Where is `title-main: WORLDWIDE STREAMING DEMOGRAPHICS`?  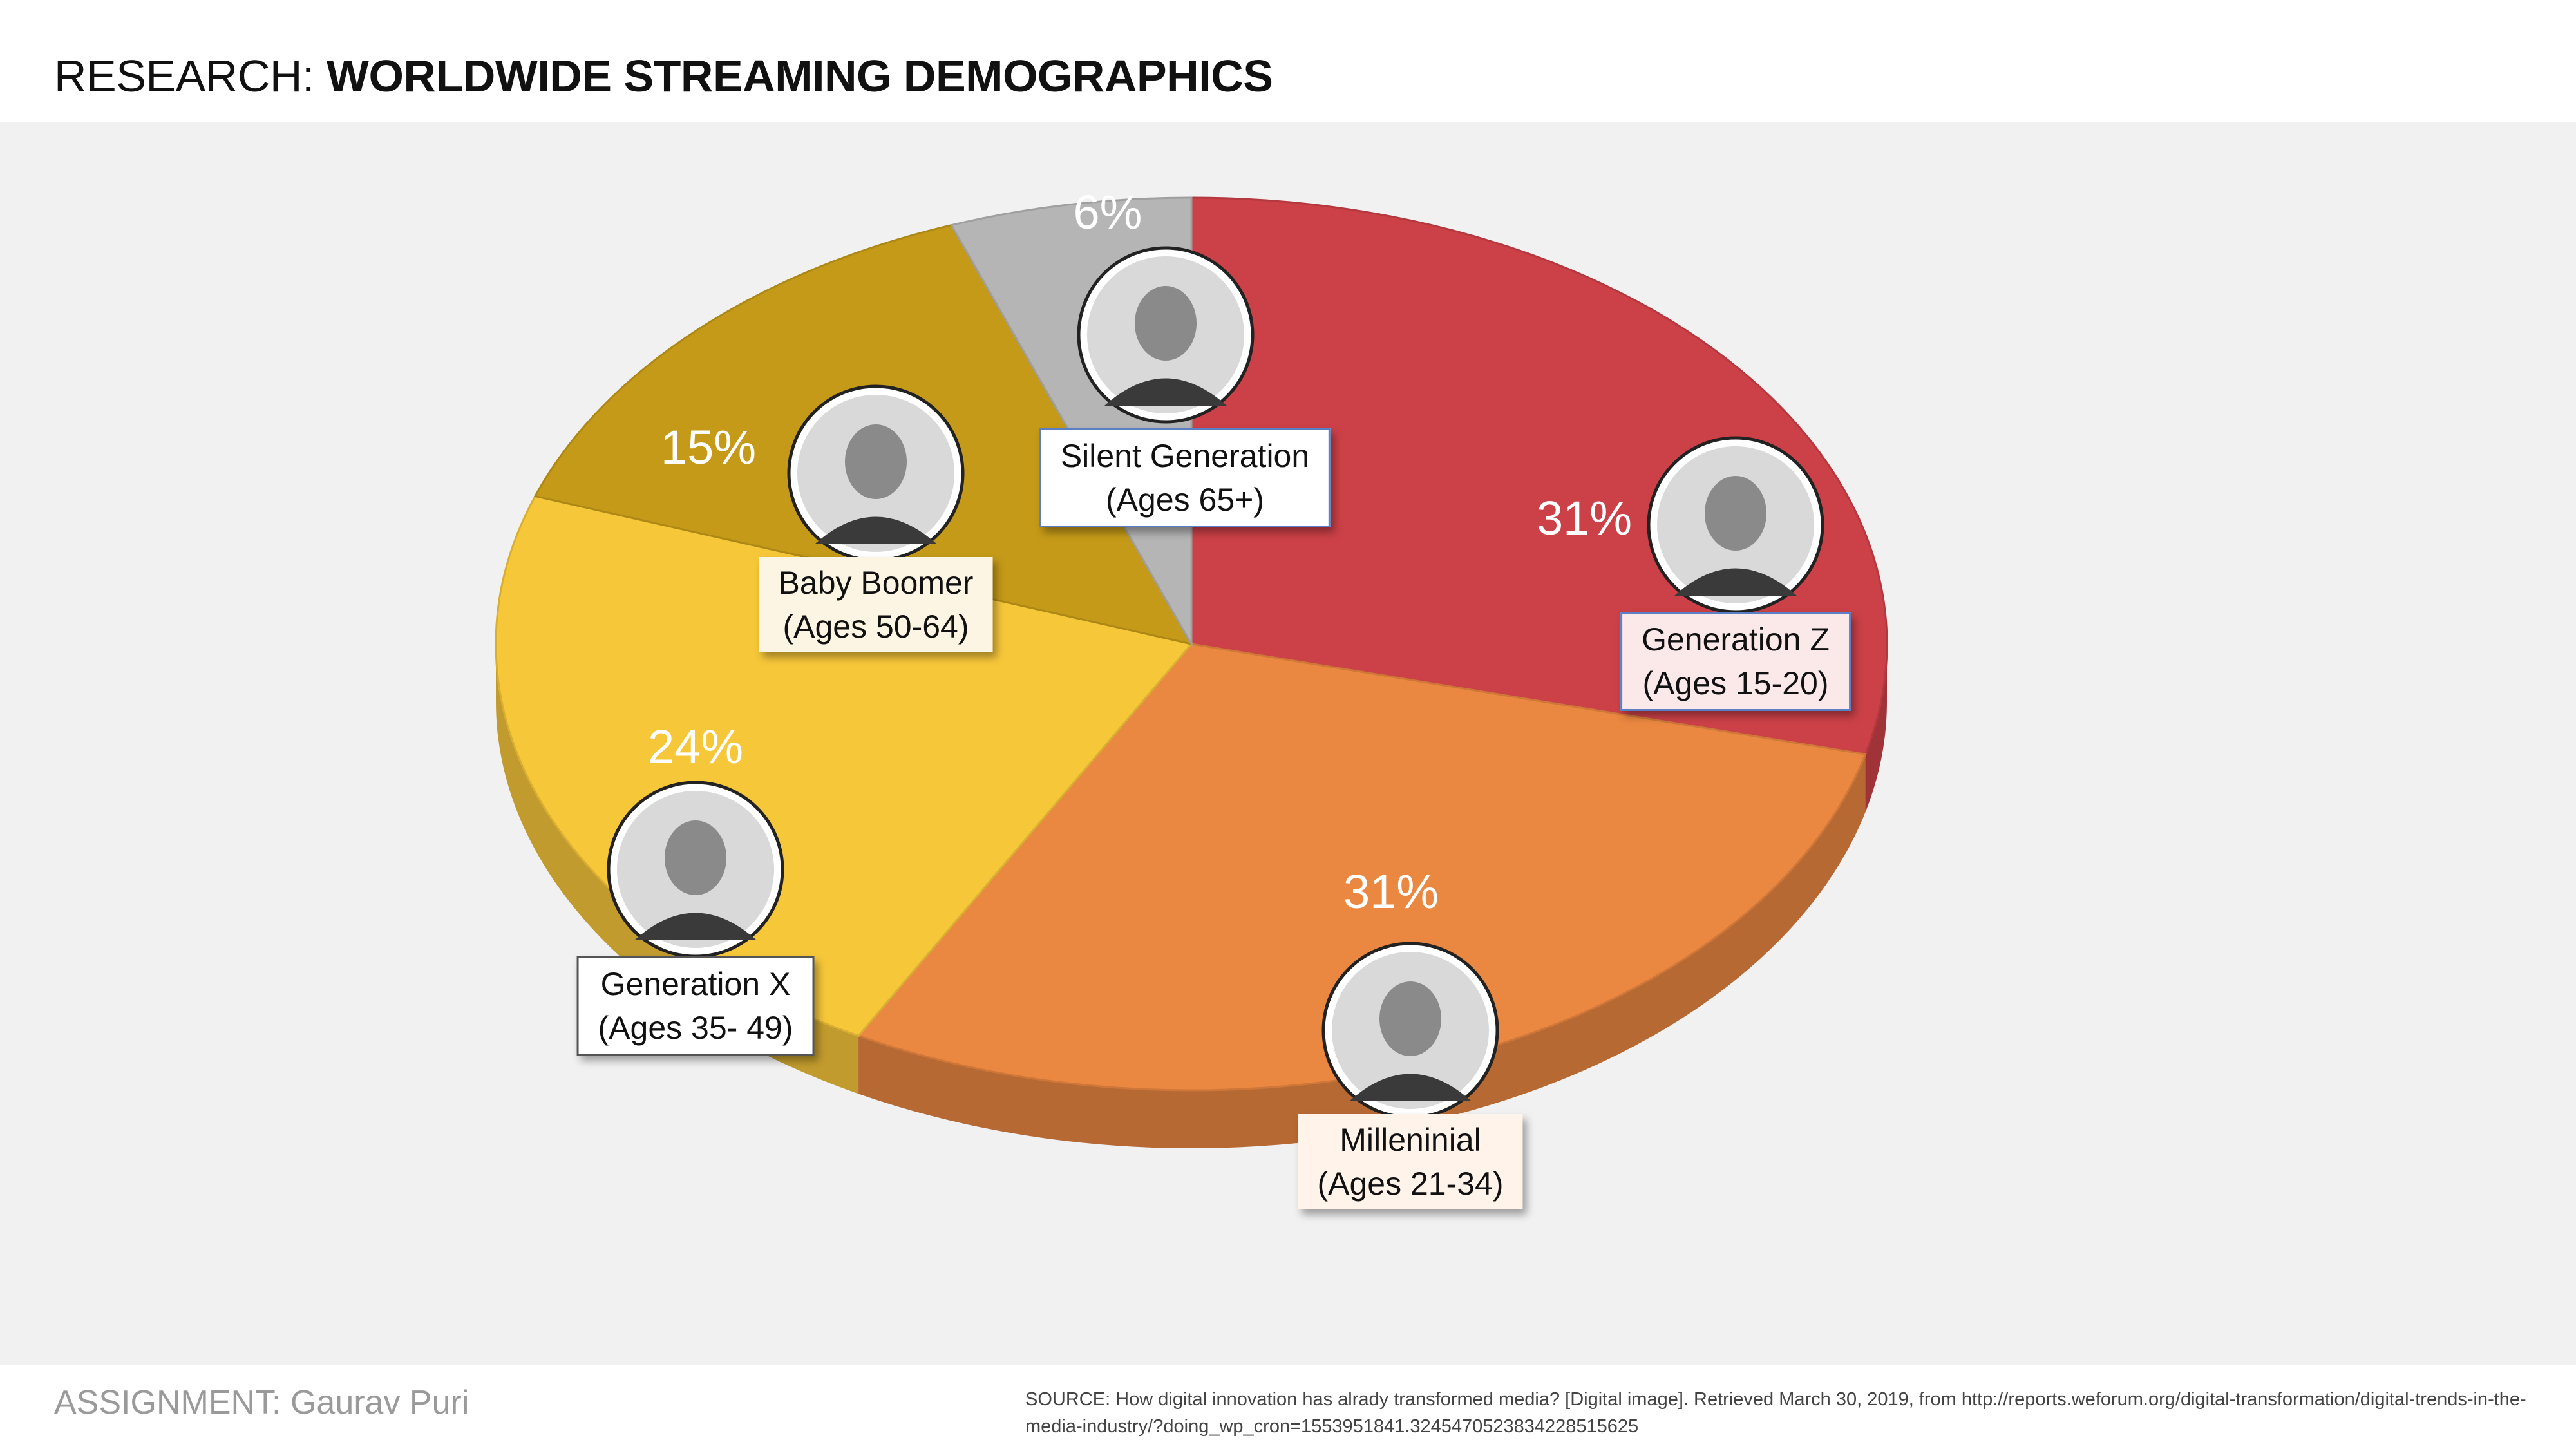 title-main: WORLDWIDE STREAMING DEMOGRAPHICS is located at coordinates (799, 76).